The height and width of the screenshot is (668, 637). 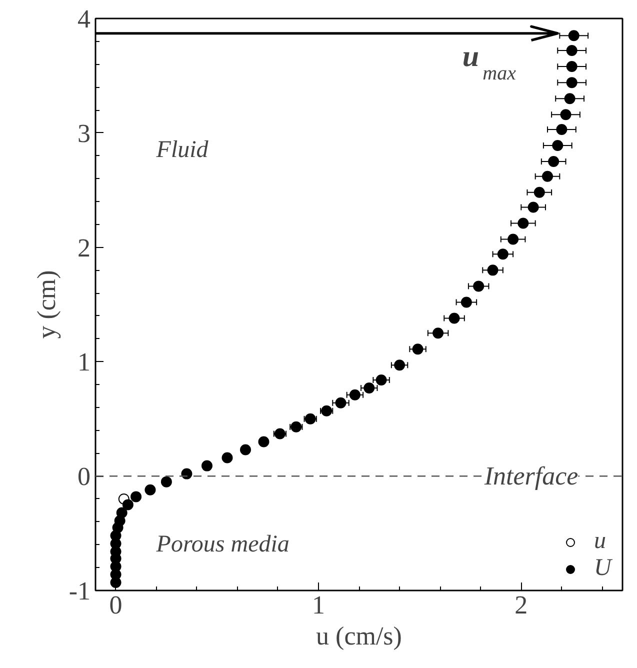 What do you see at coordinates (521, 605) in the screenshot?
I see `x-tick-label: 2` at bounding box center [521, 605].